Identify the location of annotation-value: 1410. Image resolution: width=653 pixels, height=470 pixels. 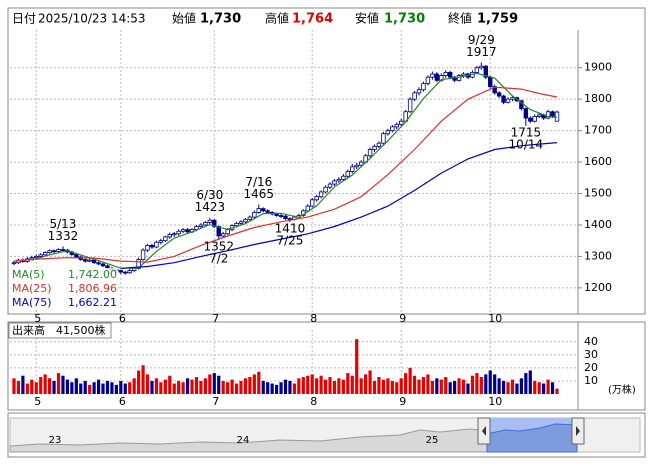
(290, 228).